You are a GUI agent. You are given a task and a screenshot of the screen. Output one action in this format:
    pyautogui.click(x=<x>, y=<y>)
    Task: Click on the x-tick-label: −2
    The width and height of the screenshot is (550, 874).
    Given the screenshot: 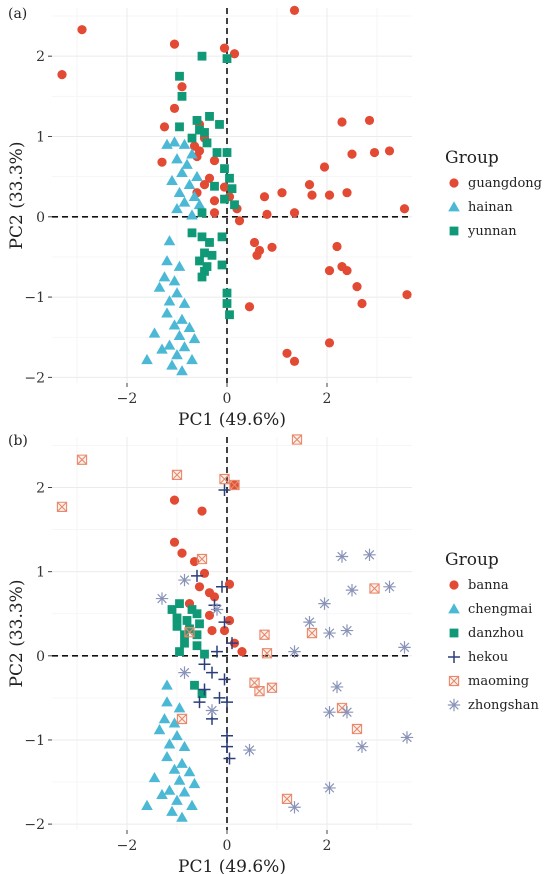 What is the action you would take?
    pyautogui.click(x=127, y=399)
    